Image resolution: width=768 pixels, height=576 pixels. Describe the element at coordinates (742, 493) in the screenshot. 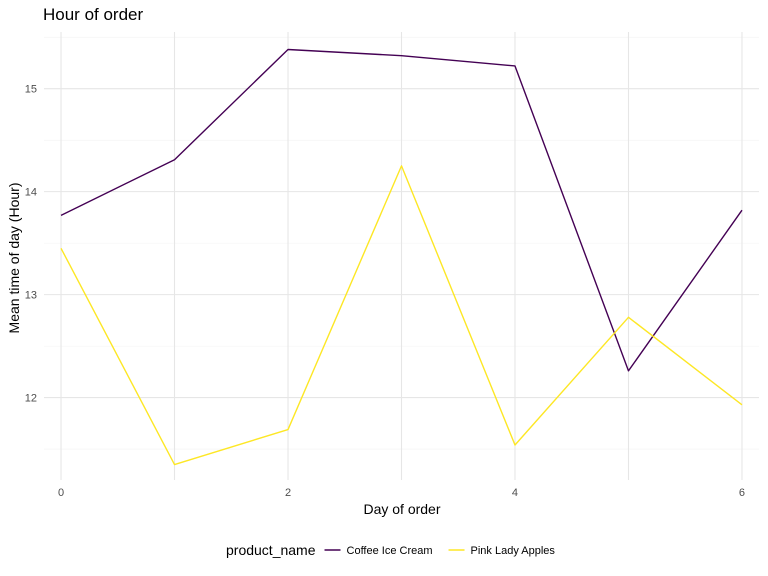

I see `x-tick-label: 6` at that location.